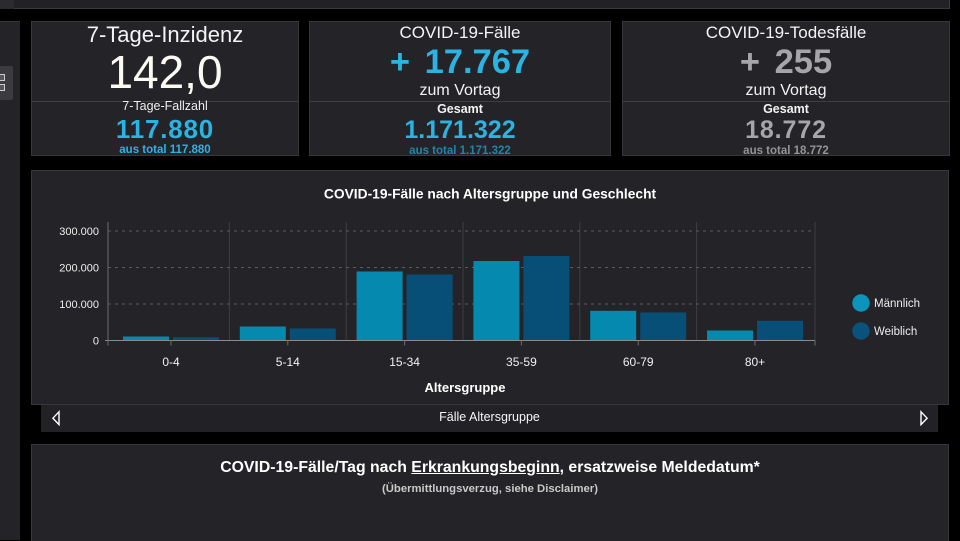 This screenshot has width=960, height=541. Describe the element at coordinates (521, 362) in the screenshot. I see `svg-text: 35-59` at that location.